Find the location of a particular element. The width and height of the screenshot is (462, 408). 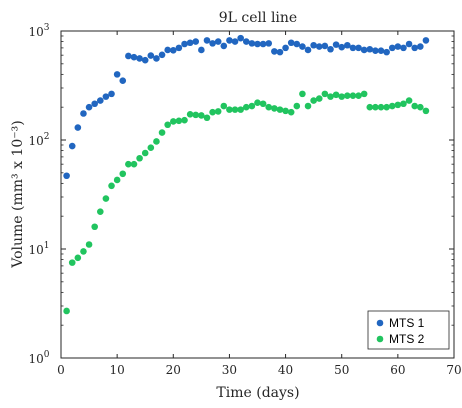

legend-label-mts-1: MTS 1 is located at coordinates (407, 323).